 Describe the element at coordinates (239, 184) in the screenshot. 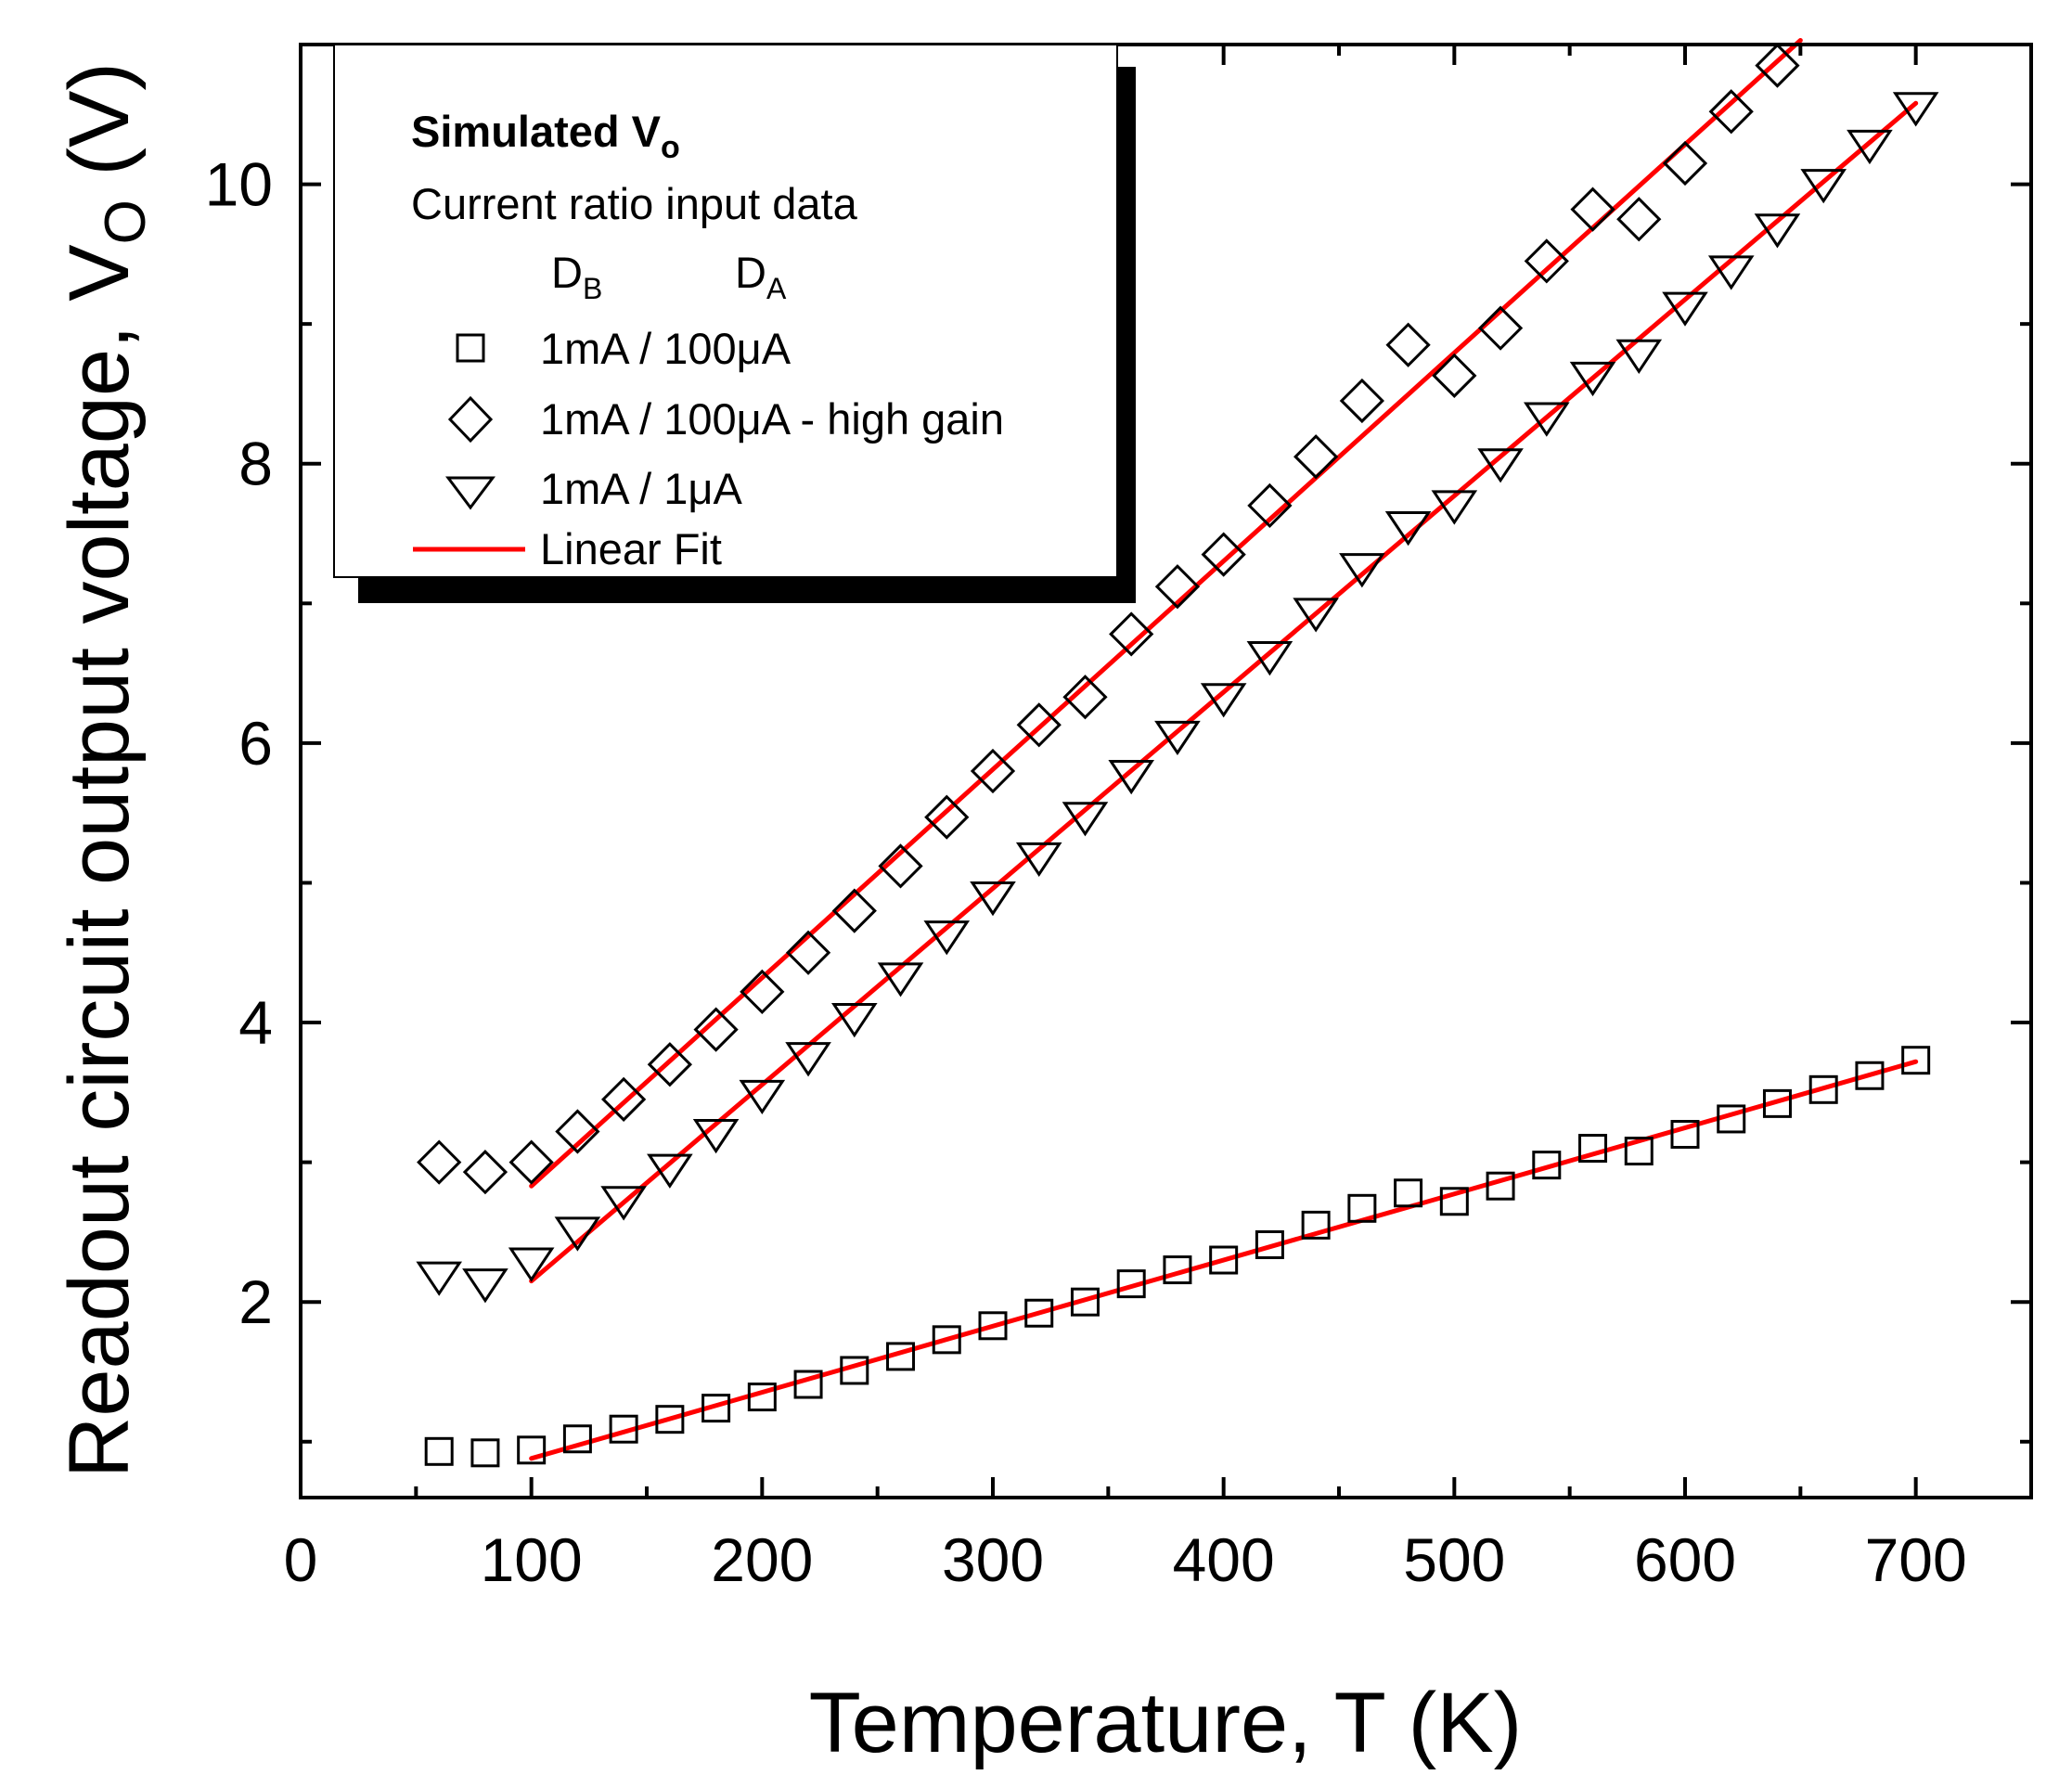

I see `y-tick-label: 10` at that location.